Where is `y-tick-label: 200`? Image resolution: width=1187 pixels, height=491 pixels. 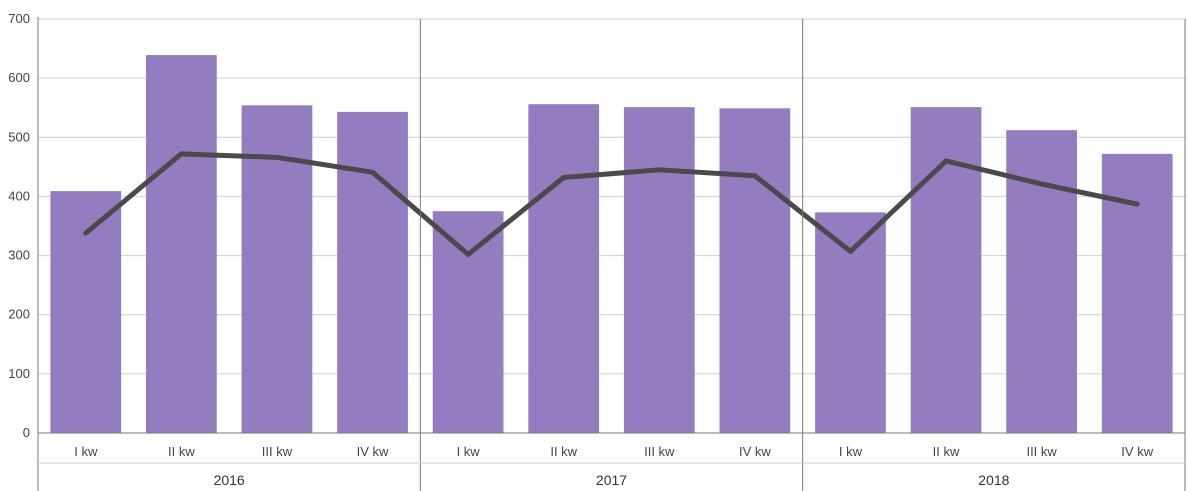
y-tick-label: 200 is located at coordinates (19, 314).